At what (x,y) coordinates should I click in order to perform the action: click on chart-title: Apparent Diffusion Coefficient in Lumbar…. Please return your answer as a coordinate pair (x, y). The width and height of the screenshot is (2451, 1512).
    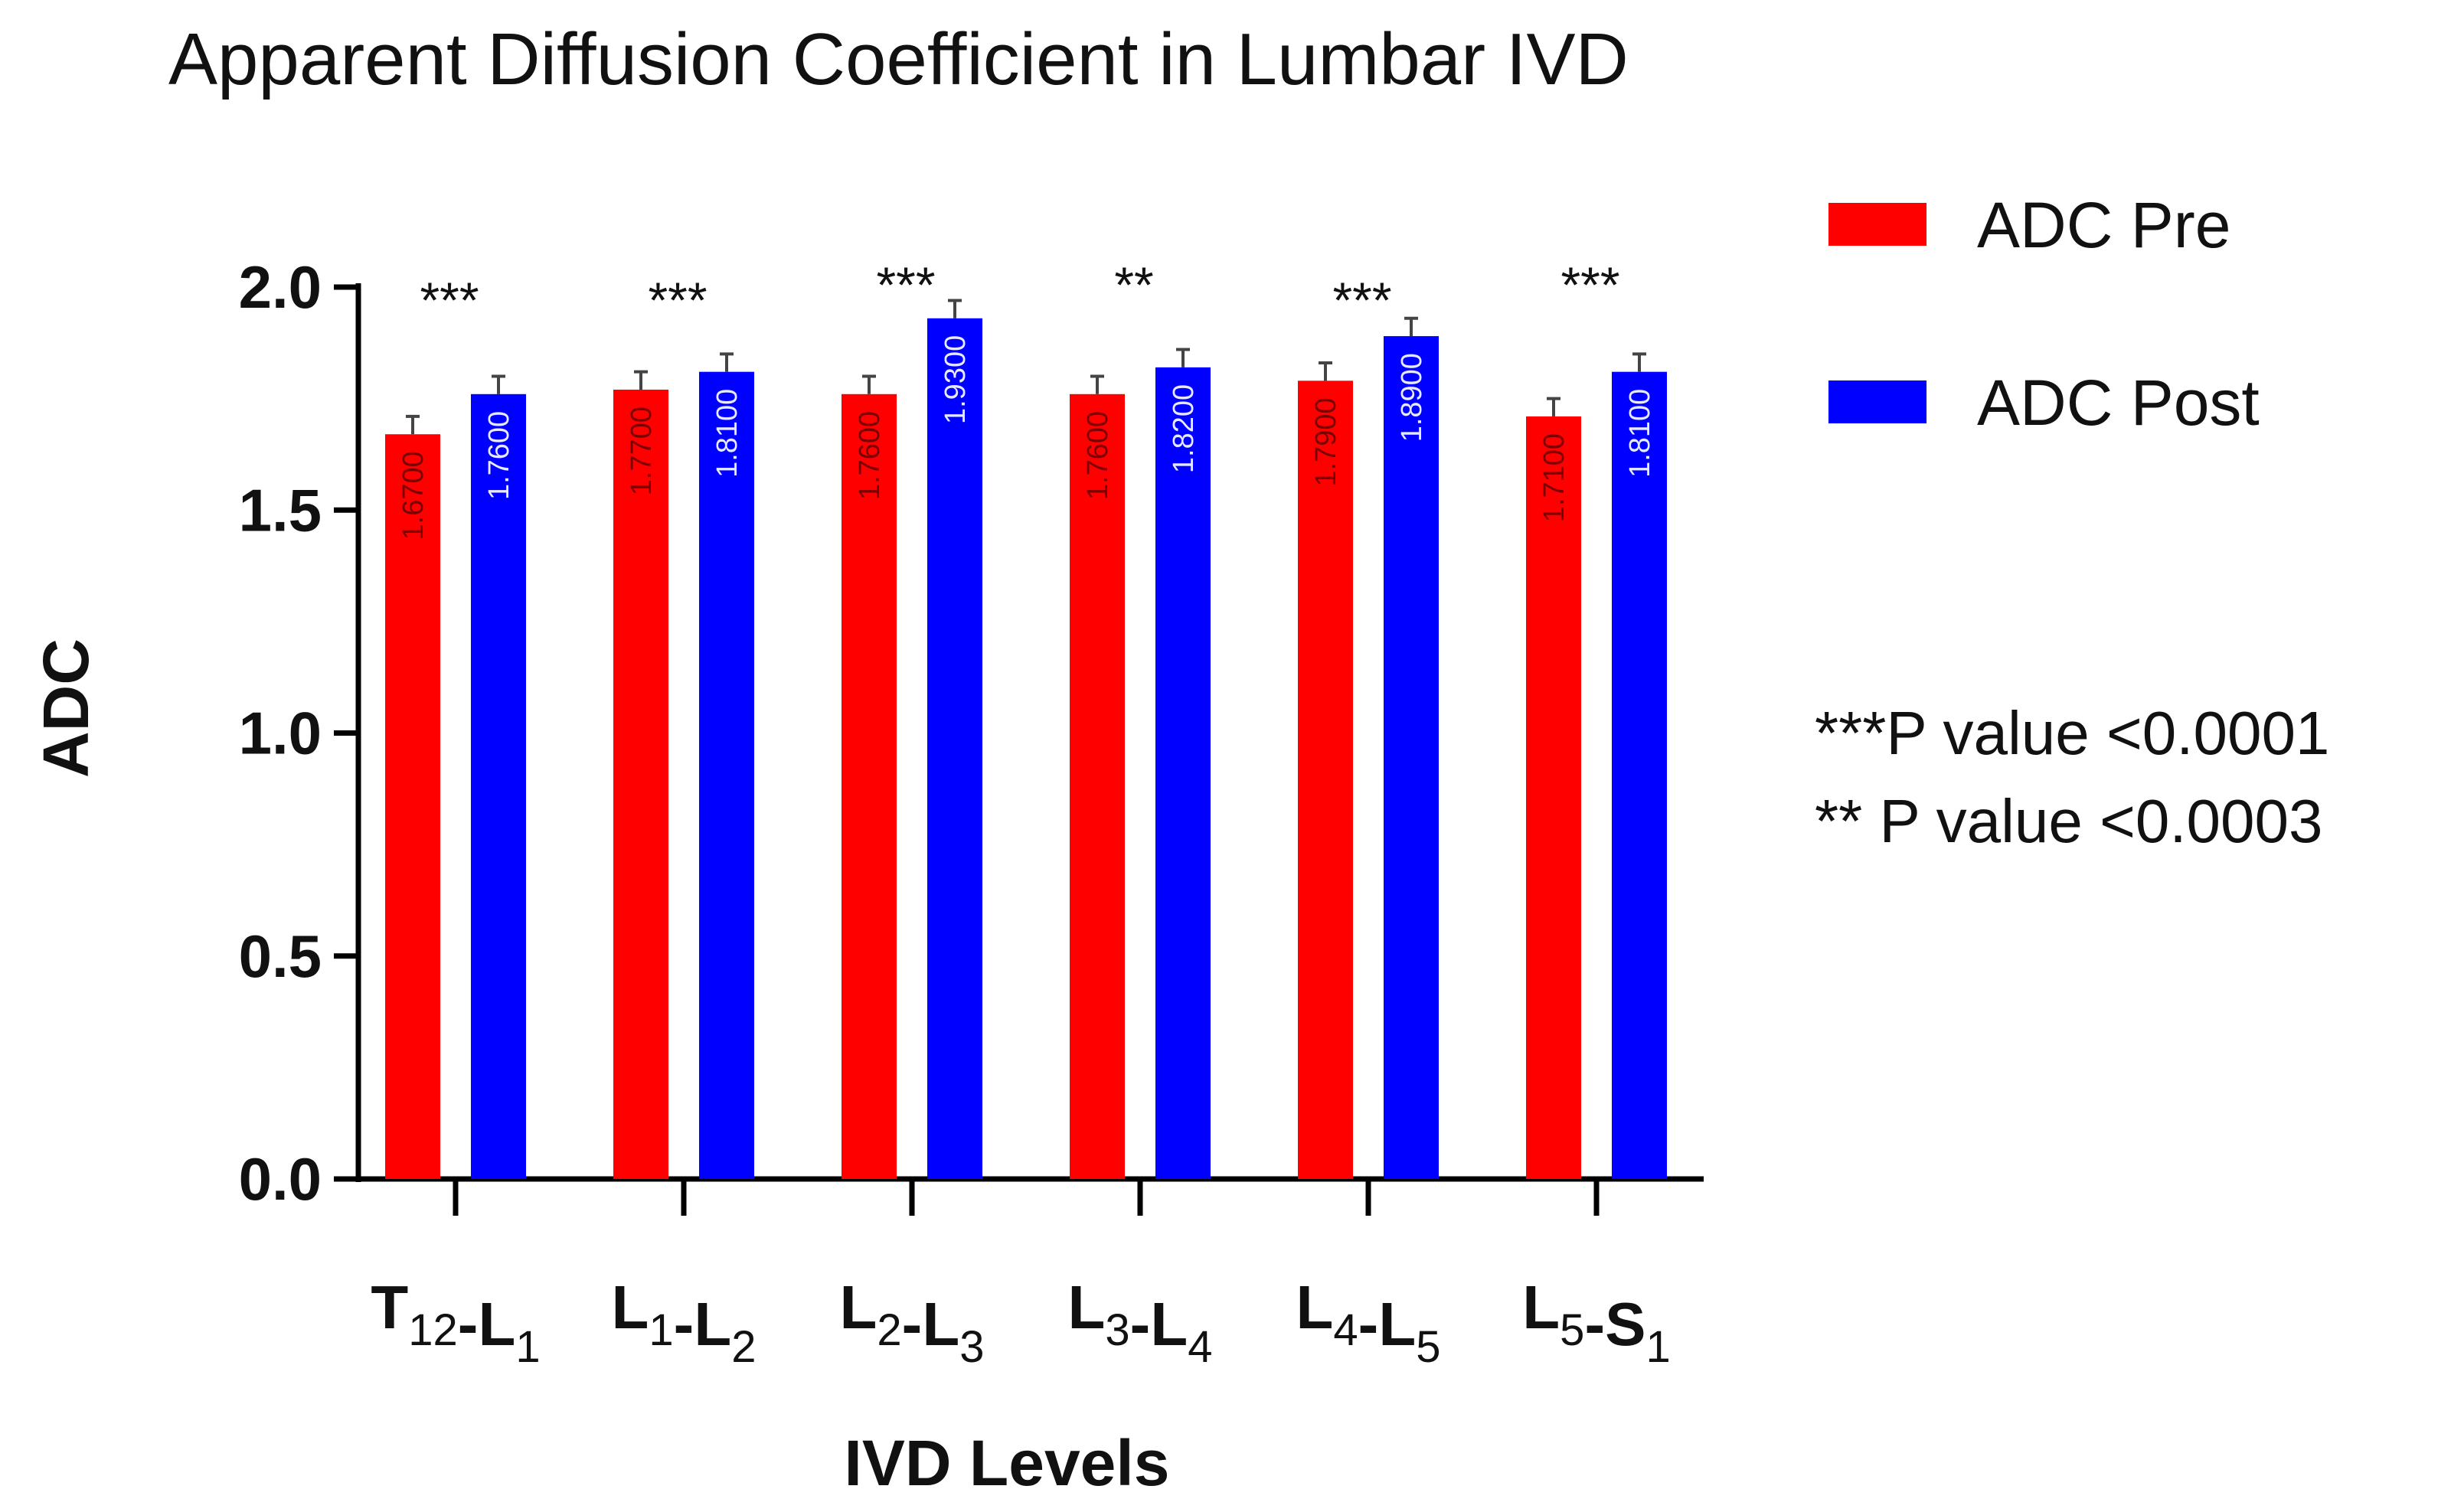
    Looking at the image, I should click on (899, 59).